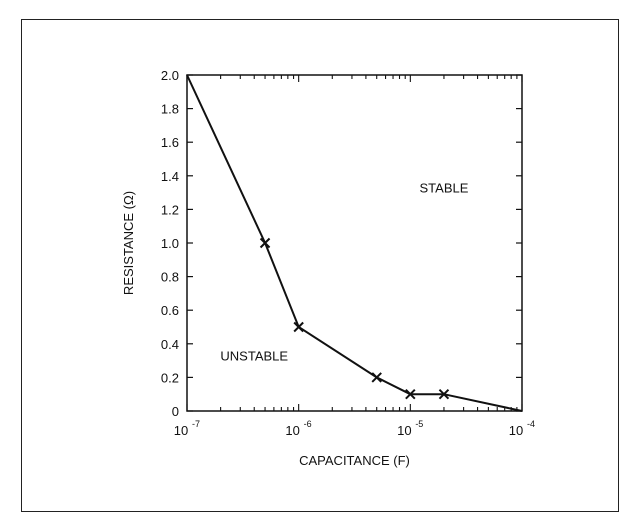 This screenshot has width=641, height=525. Describe the element at coordinates (128, 243) in the screenshot. I see `y-axis-label: RESISTANCE (Ω)` at that location.